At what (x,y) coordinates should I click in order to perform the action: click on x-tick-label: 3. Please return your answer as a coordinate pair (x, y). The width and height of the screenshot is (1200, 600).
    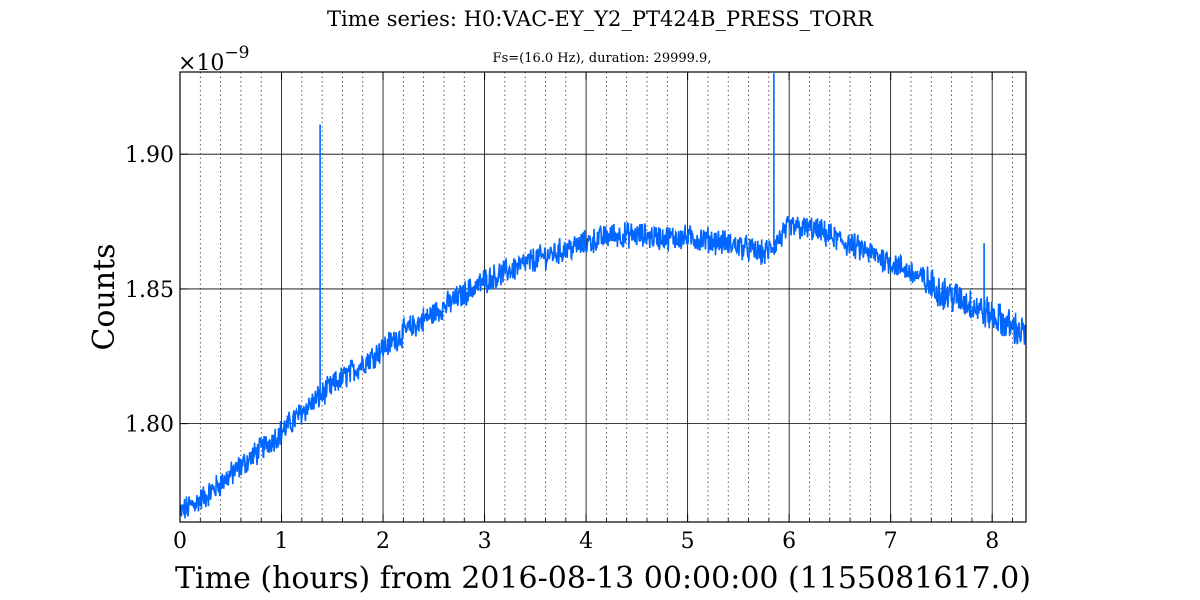
    Looking at the image, I should click on (485, 541).